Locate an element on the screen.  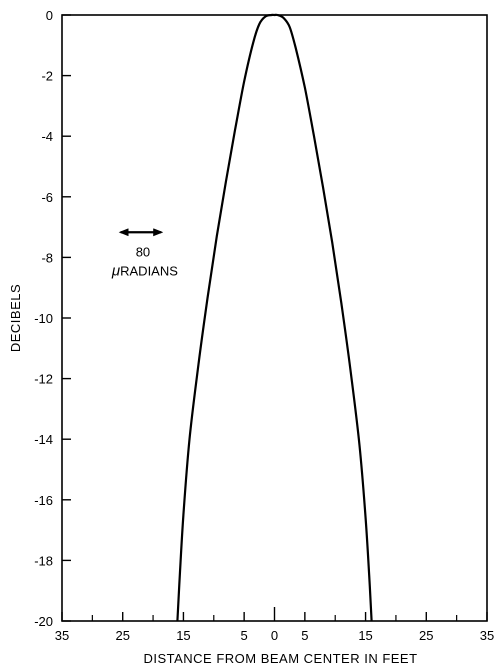
y-tick-label: -10 is located at coordinates (43, 318).